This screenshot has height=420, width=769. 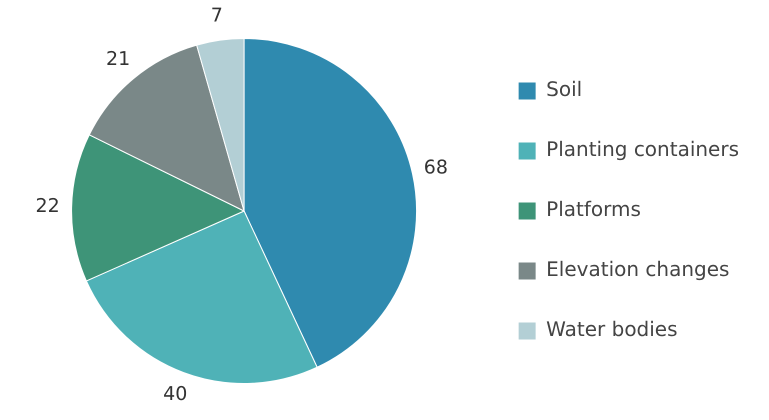 I want to click on data-label: 21, so click(x=118, y=59).